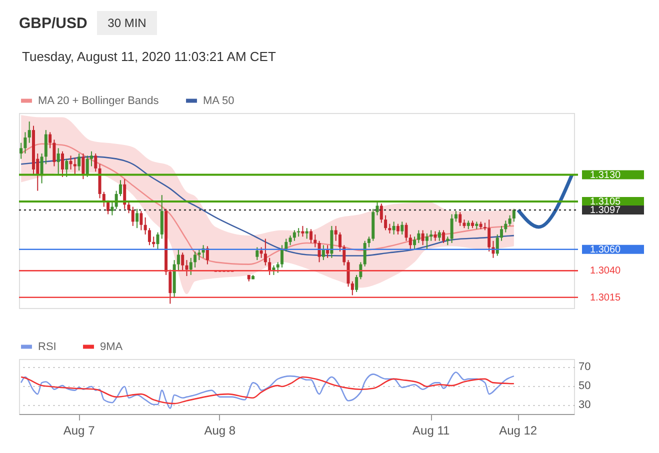 Image resolution: width=659 pixels, height=453 pixels. Describe the element at coordinates (53, 23) in the screenshot. I see `chart-title: GBP/USD` at that location.